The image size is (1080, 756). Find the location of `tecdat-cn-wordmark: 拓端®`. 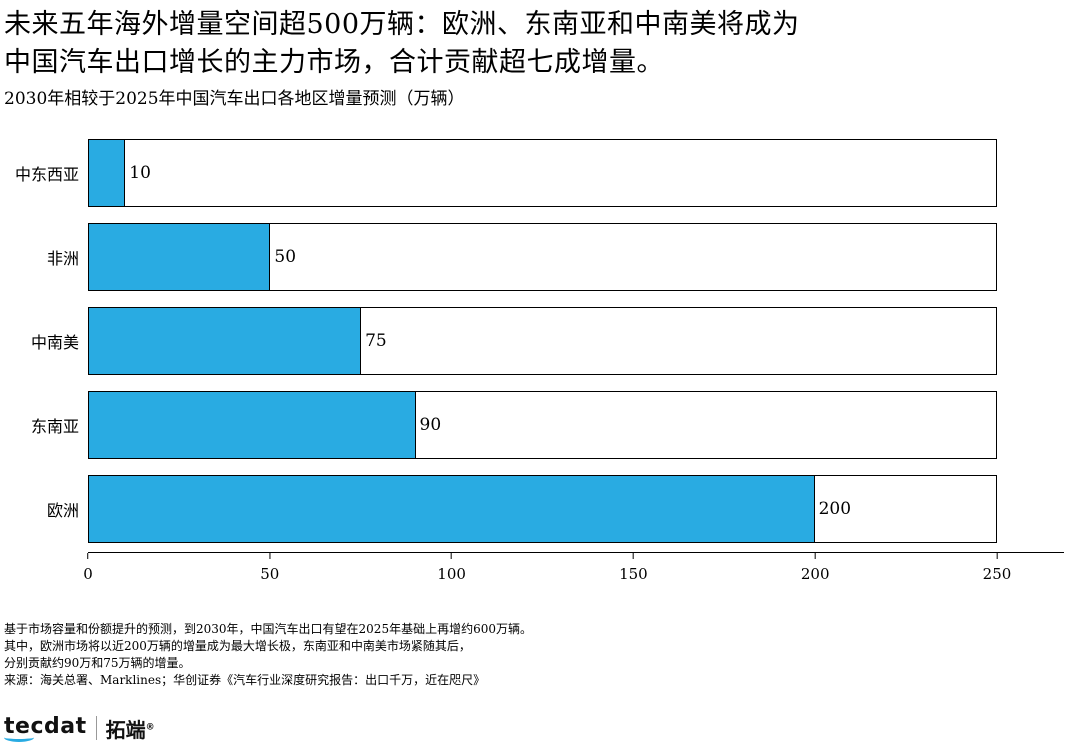

tecdat-cn-wordmark: 拓端® is located at coordinates (130, 728).